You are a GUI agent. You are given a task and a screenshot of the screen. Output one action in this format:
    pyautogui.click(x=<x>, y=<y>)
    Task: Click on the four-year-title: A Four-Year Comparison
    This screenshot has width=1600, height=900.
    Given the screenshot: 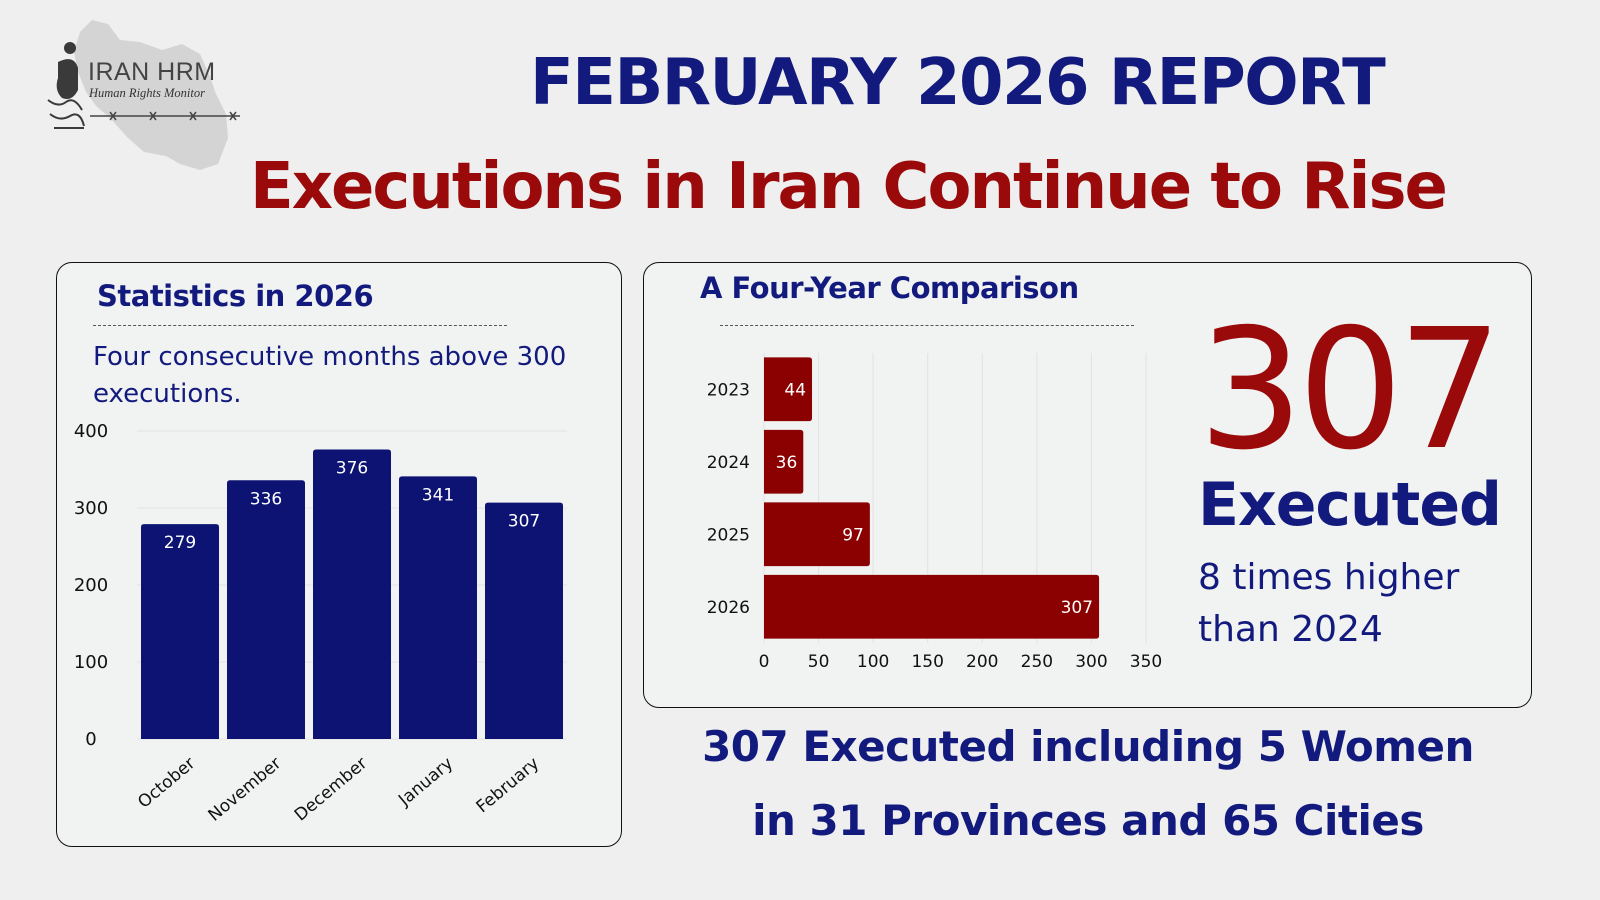 What is the action you would take?
    pyautogui.click(x=889, y=288)
    